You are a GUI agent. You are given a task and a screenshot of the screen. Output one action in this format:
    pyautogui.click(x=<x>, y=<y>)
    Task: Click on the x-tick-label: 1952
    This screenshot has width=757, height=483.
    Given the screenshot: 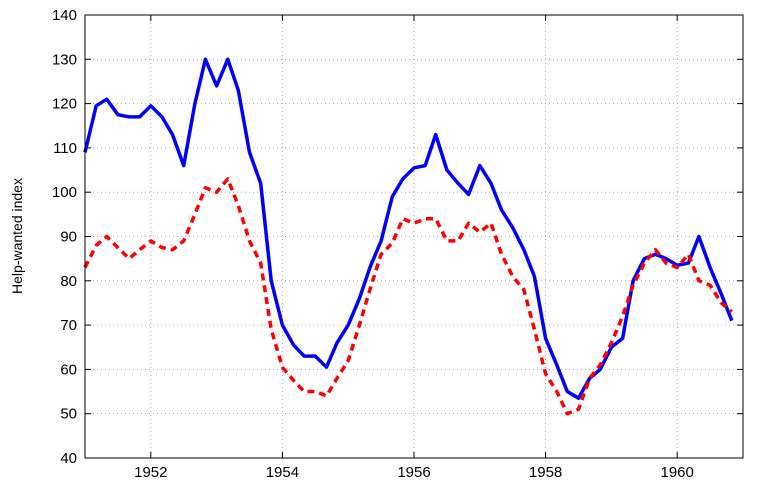 What is the action you would take?
    pyautogui.click(x=150, y=472)
    